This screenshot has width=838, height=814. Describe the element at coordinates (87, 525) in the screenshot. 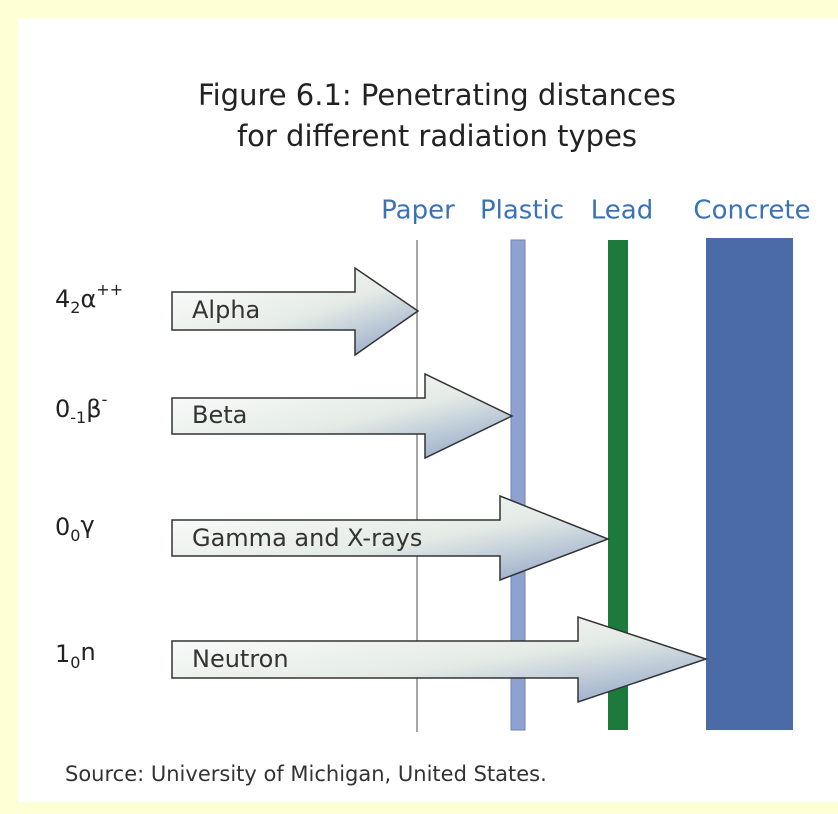

I see `symbol-letter: γ` at that location.